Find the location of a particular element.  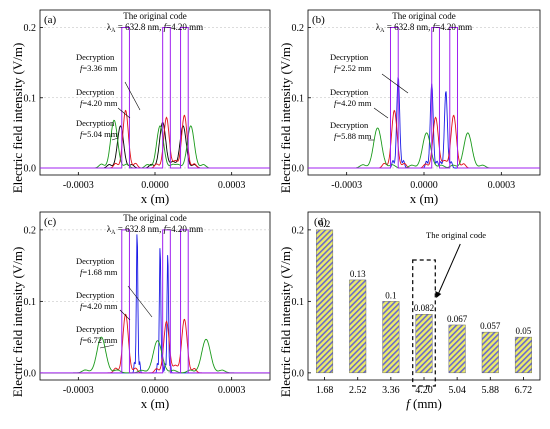

f-value: =2.52 mm is located at coordinates (353, 68).